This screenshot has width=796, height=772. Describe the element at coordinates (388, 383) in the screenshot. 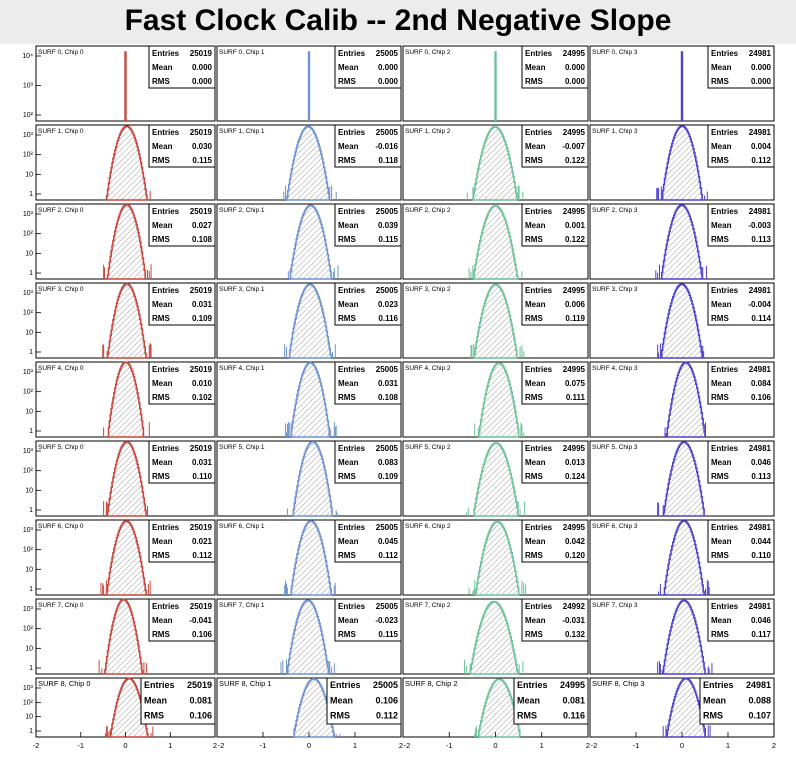

I see `stats-value: 0.031` at that location.